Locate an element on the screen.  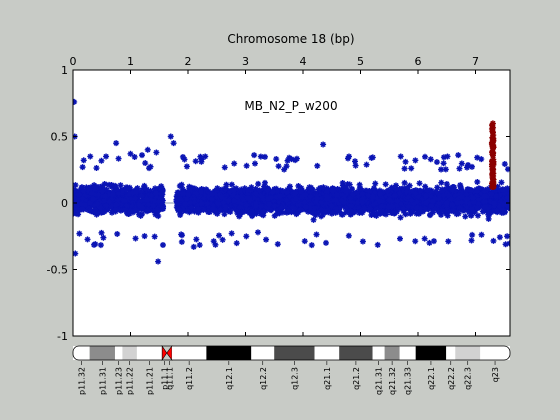
band-label: q12.2 is located at coordinates (263, 378).